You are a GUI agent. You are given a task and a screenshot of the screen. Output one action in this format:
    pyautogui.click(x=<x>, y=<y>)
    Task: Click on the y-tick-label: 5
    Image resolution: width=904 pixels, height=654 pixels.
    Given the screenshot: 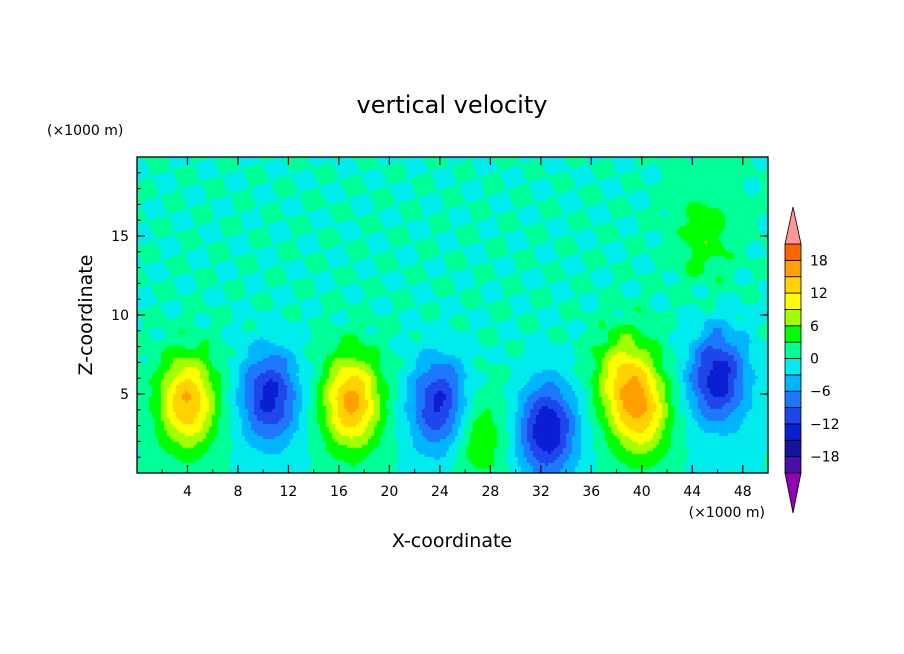 What is the action you would take?
    pyautogui.click(x=124, y=395)
    